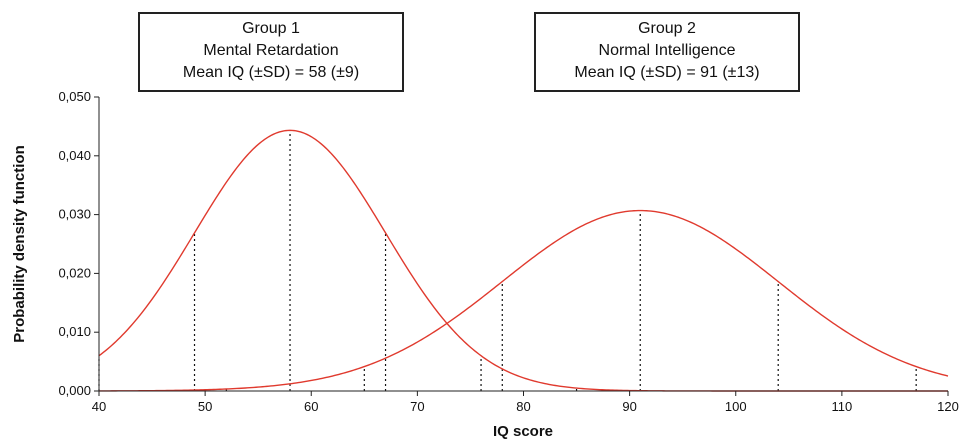 Image resolution: width=976 pixels, height=442 pixels. I want to click on group2-title: Group 2, so click(667, 28).